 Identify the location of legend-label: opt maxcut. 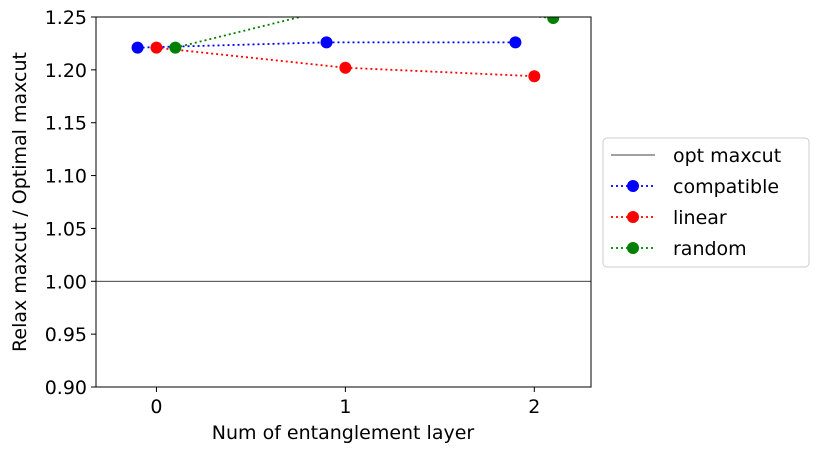
(727, 156).